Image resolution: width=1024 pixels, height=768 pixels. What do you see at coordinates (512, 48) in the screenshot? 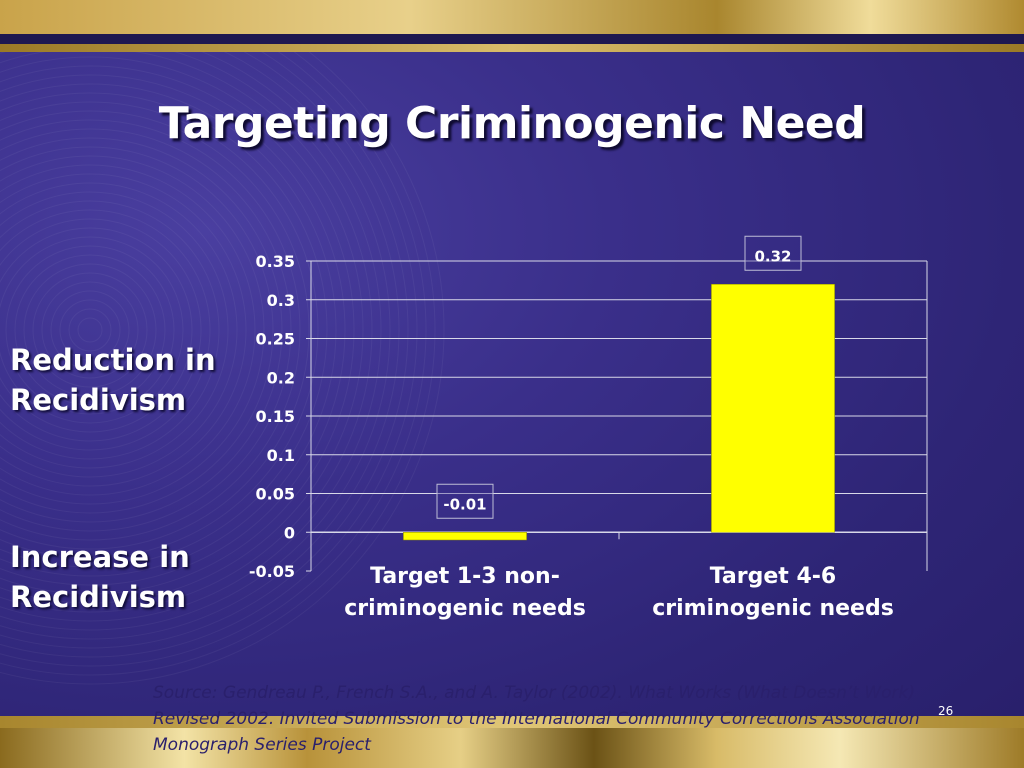
I see `top-gold-stripe` at bounding box center [512, 48].